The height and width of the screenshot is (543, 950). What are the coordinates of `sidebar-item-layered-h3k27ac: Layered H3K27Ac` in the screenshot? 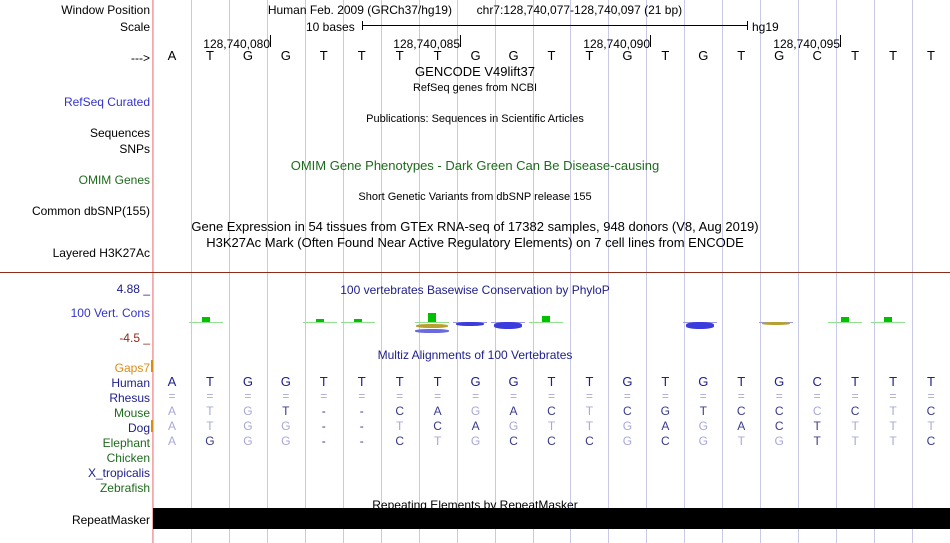 It's located at (101, 253).